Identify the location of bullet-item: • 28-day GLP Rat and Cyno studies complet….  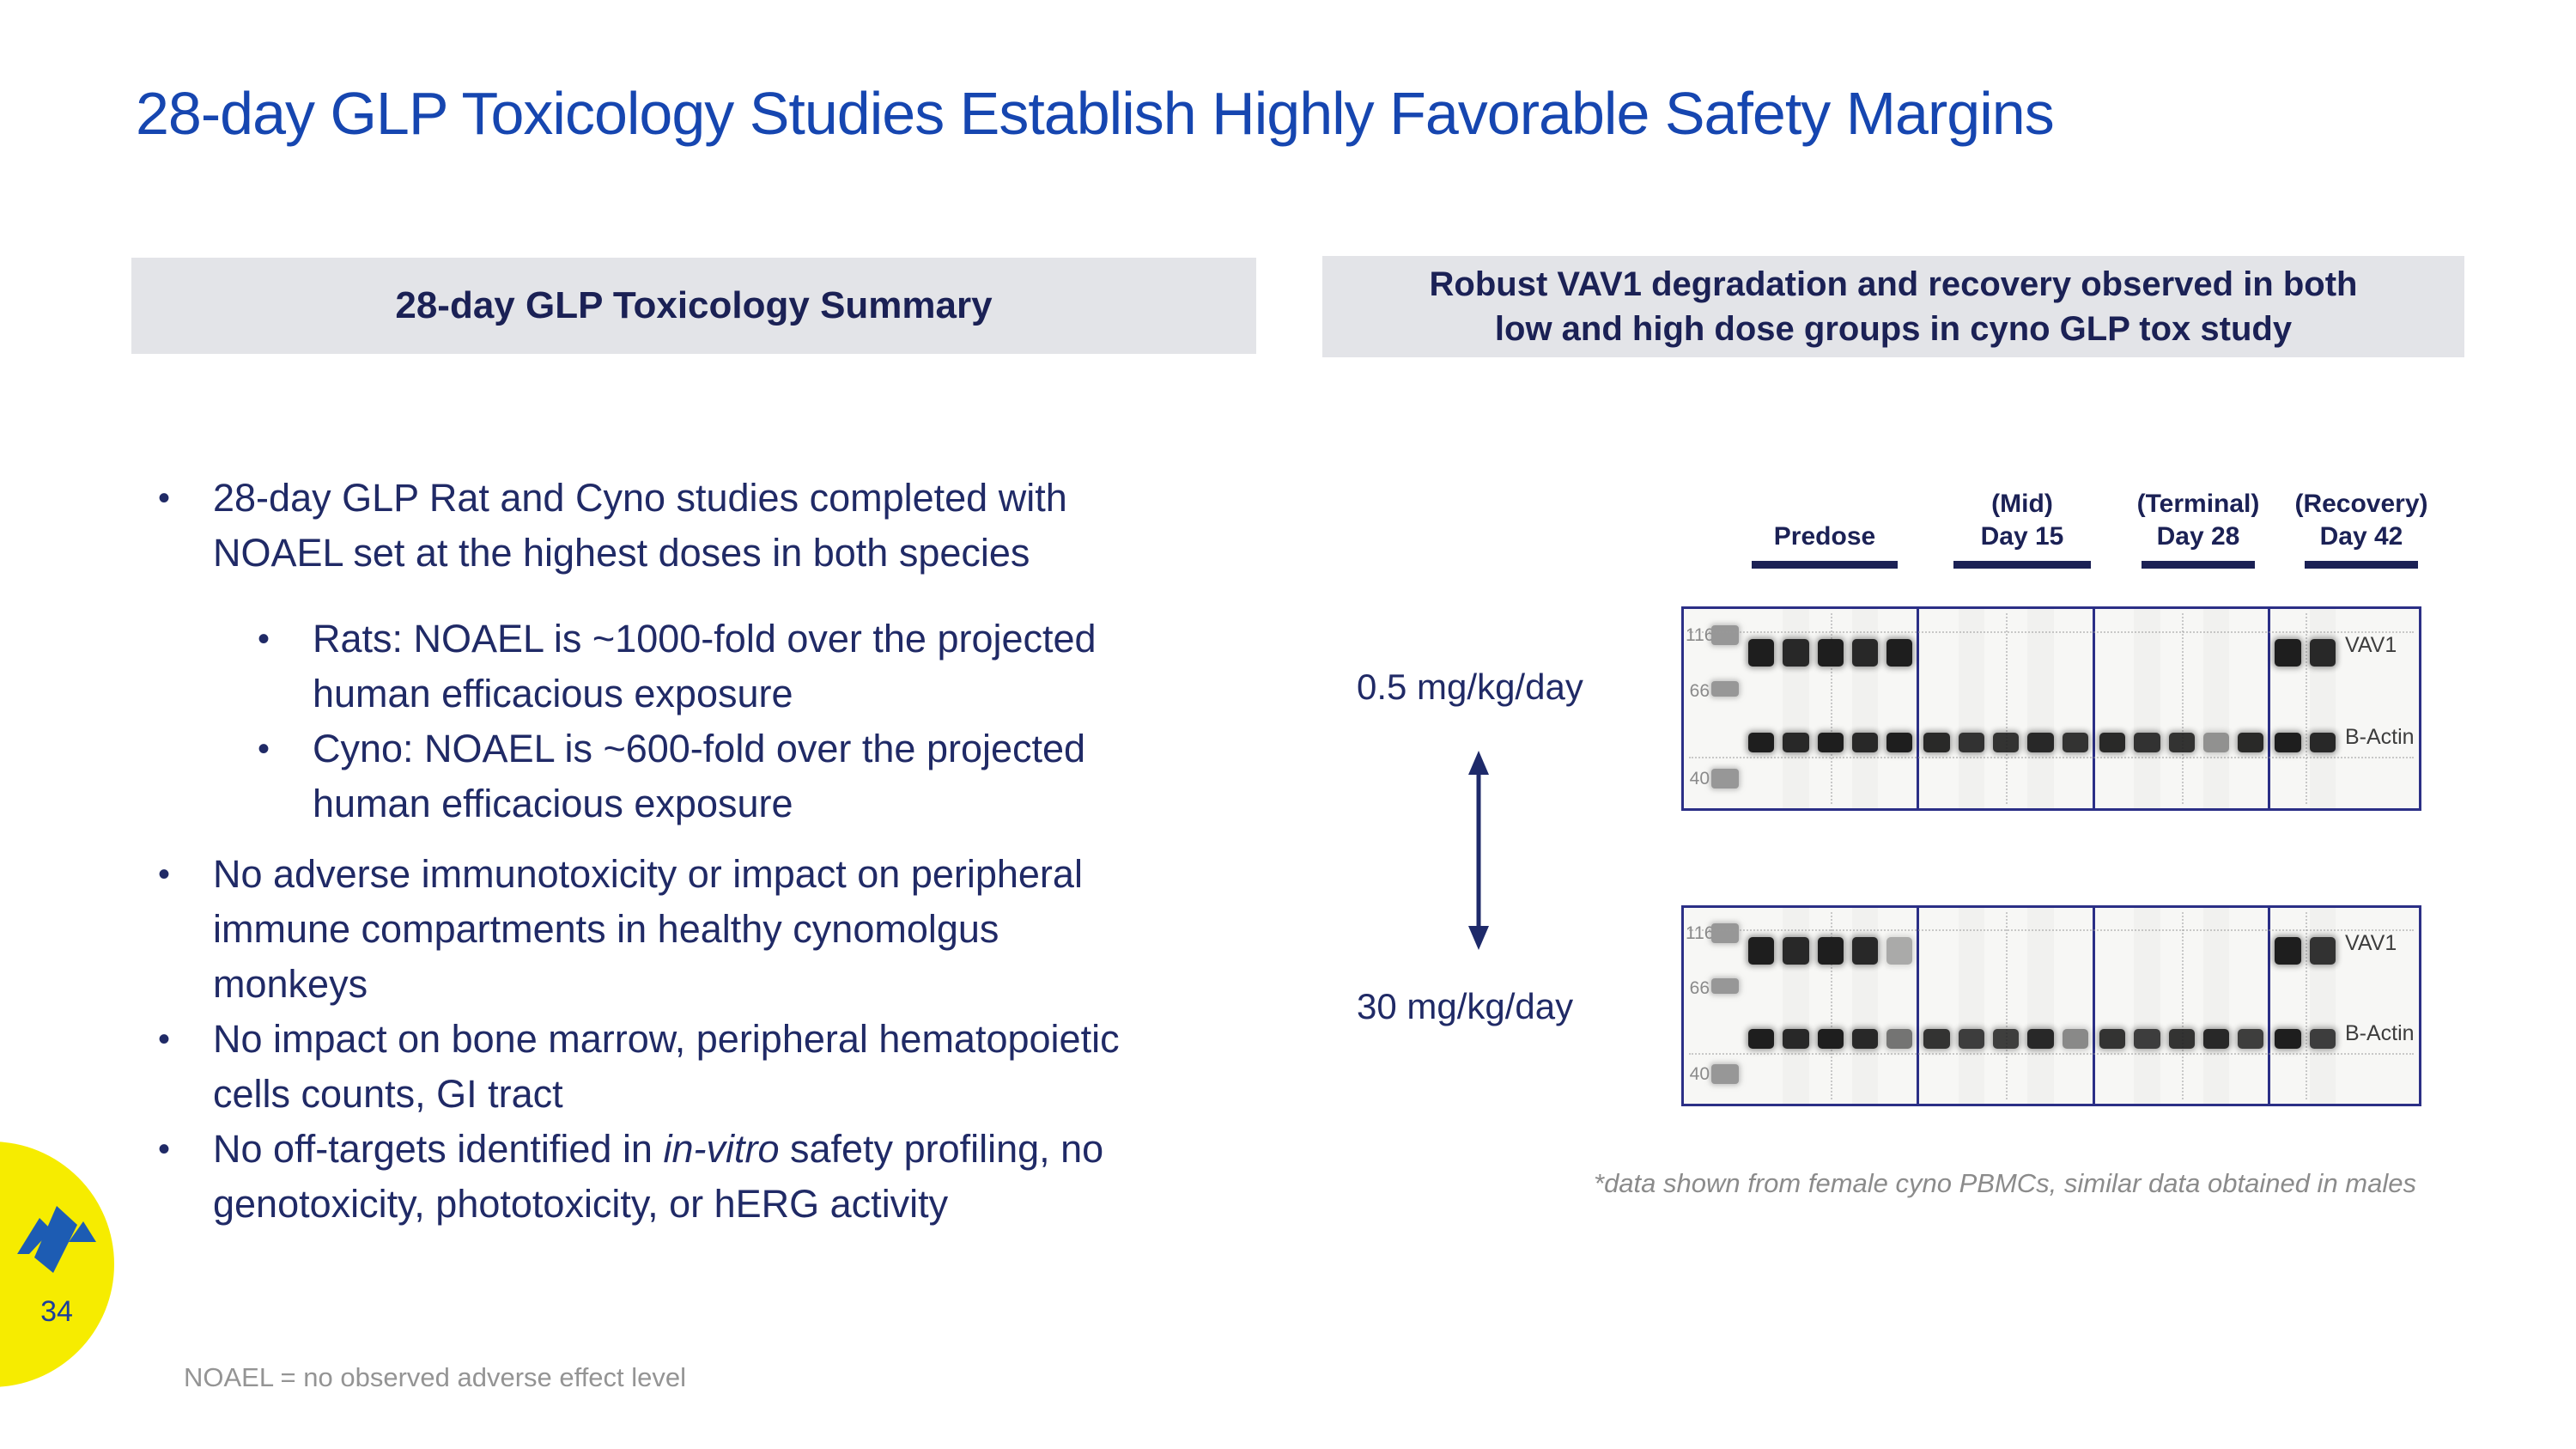
(742, 526).